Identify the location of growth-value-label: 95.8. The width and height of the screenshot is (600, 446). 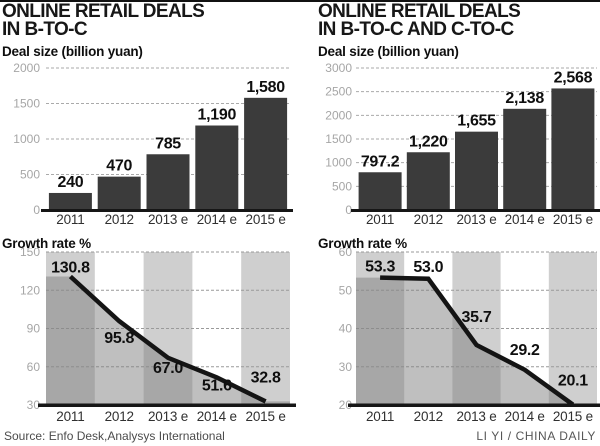
(119, 338).